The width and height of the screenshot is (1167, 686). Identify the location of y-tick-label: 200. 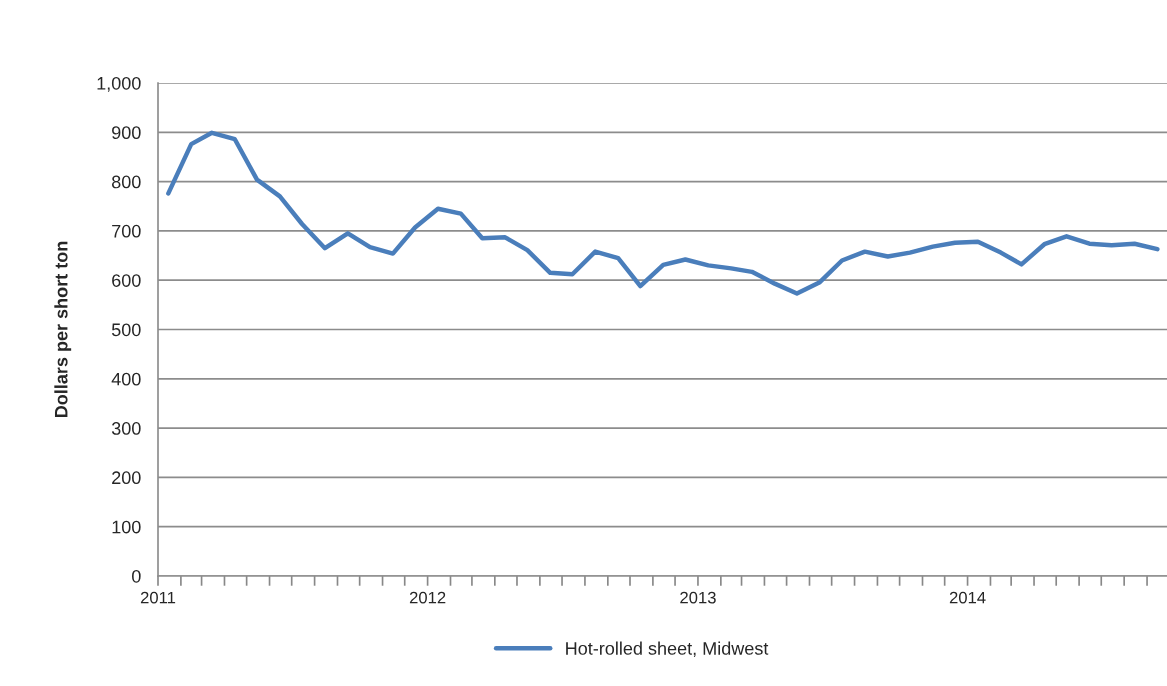
(126, 478).